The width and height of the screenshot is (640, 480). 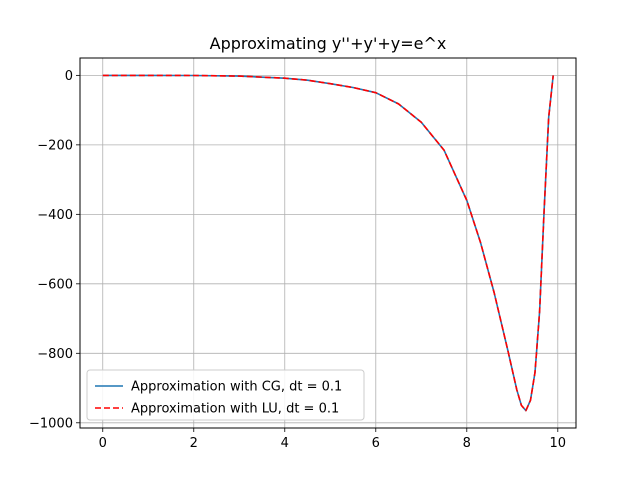 What do you see at coordinates (69, 76) in the screenshot?
I see `y-tick-label: 0` at bounding box center [69, 76].